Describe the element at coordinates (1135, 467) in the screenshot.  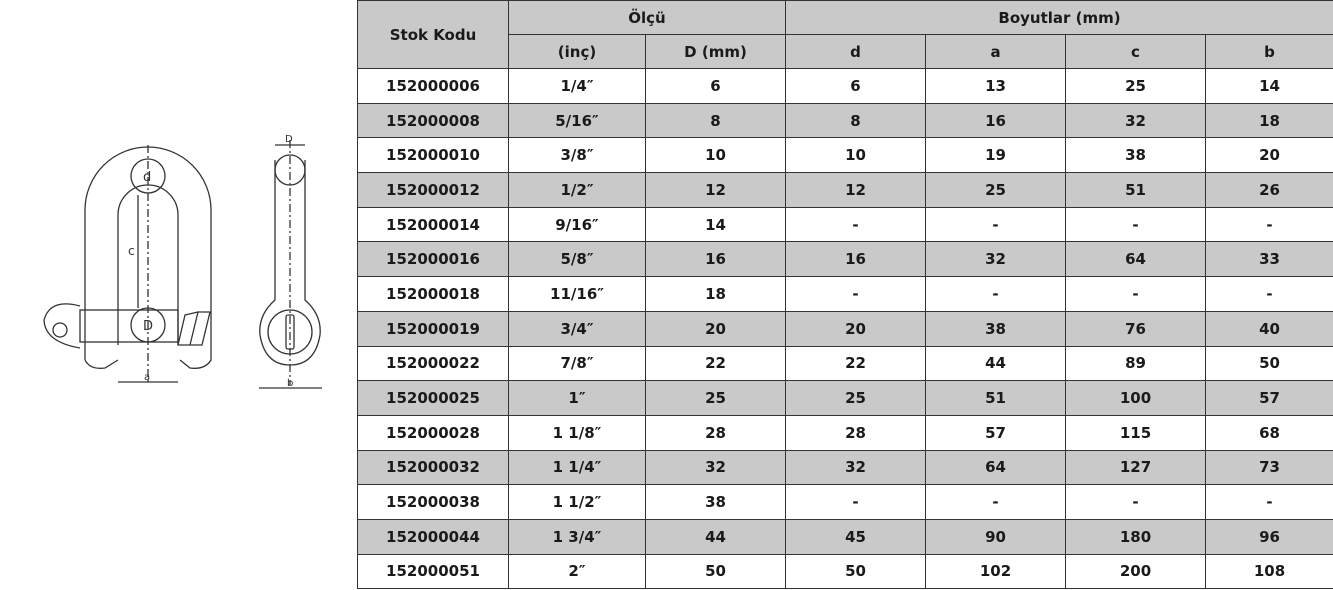
I see `cell-c: 127` at that location.